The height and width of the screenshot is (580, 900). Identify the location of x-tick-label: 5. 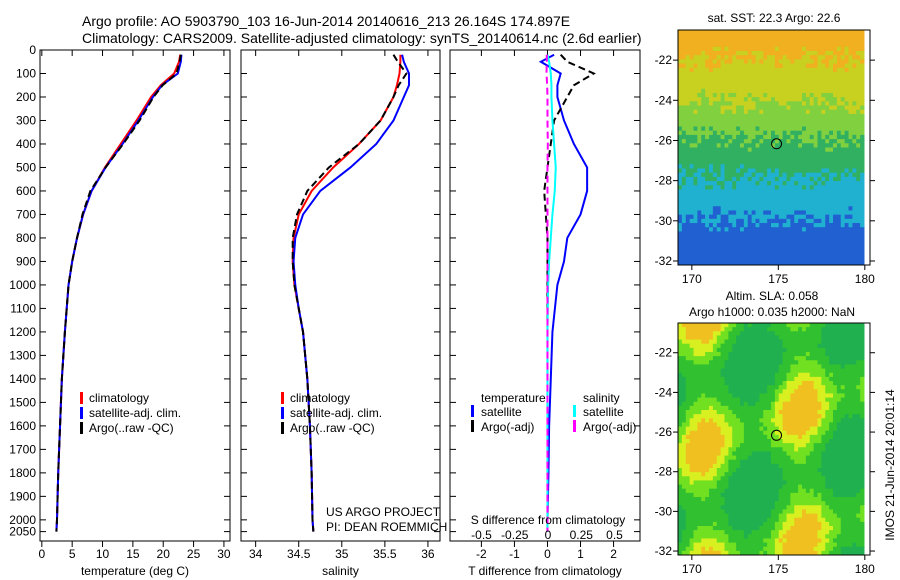
(72, 554).